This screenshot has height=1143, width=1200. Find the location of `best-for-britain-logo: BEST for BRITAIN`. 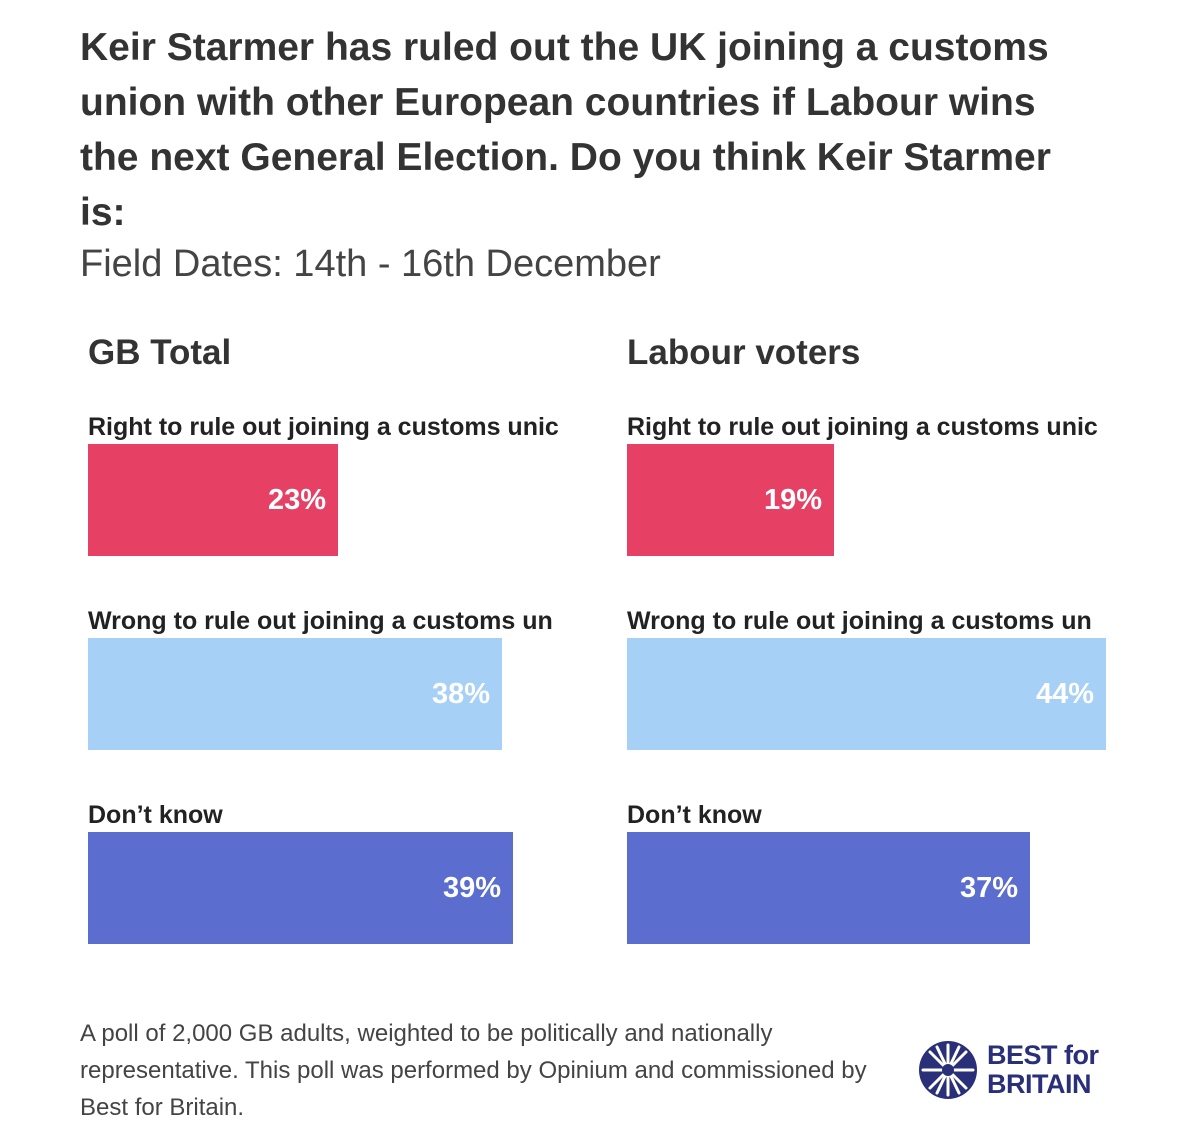

best-for-britain-logo: BEST for BRITAIN is located at coordinates (1017, 1070).